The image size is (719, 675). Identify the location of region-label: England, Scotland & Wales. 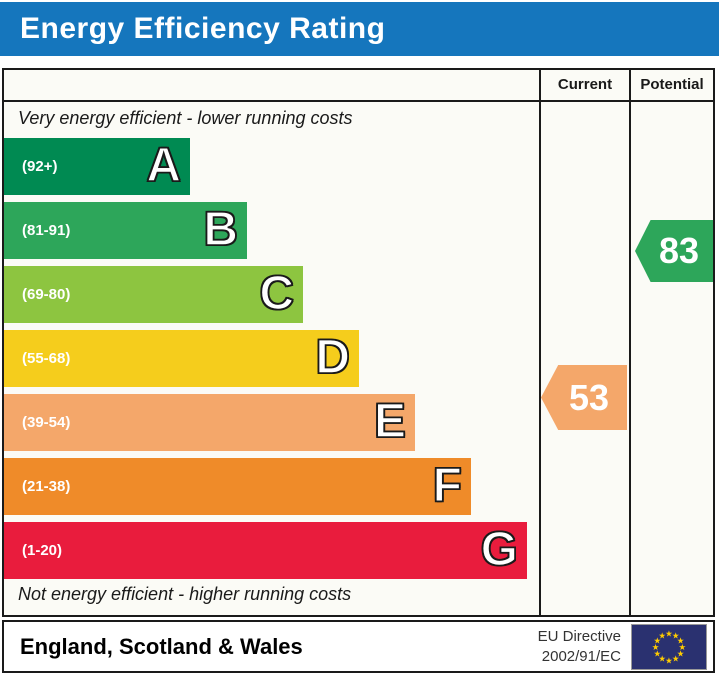
(161, 646).